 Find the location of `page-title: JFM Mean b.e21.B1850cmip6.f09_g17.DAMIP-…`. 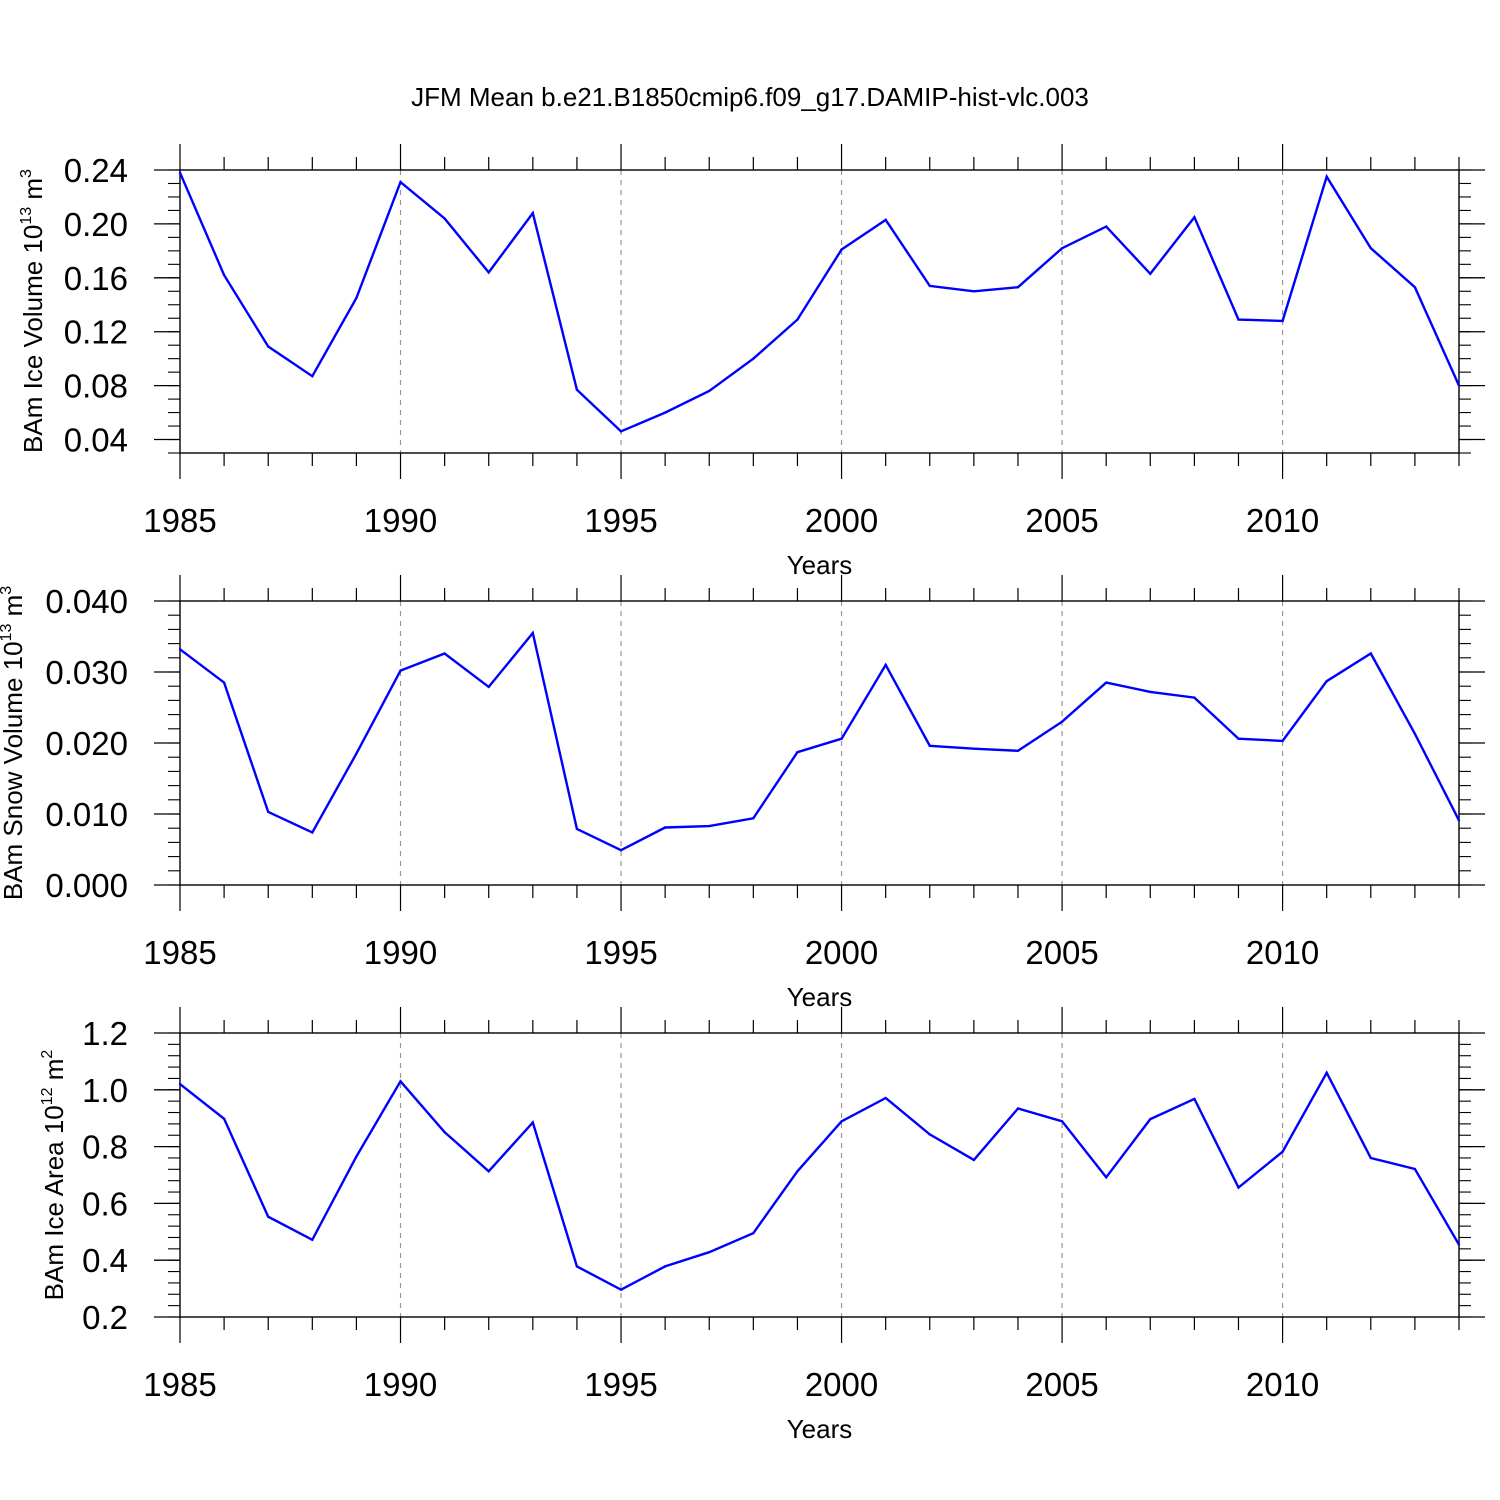

page-title: JFM Mean b.e21.B1850cmip6.f09_g17.DAMIP-… is located at coordinates (750, 97).